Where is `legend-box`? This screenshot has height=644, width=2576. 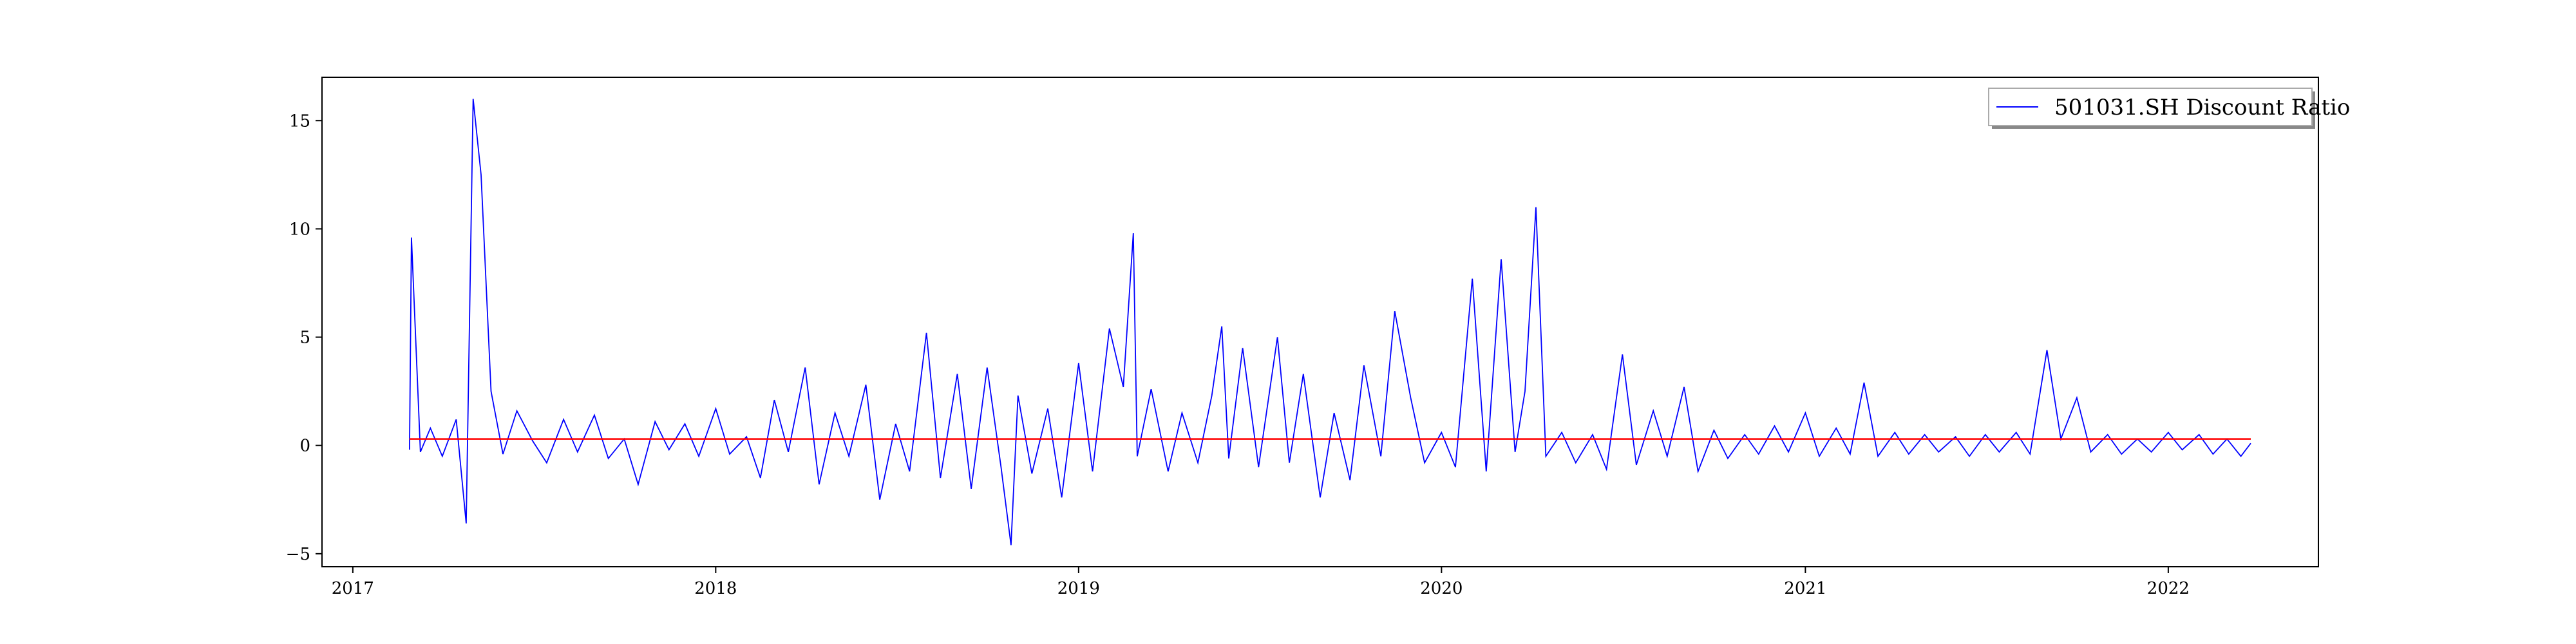 legend-box is located at coordinates (2150, 107).